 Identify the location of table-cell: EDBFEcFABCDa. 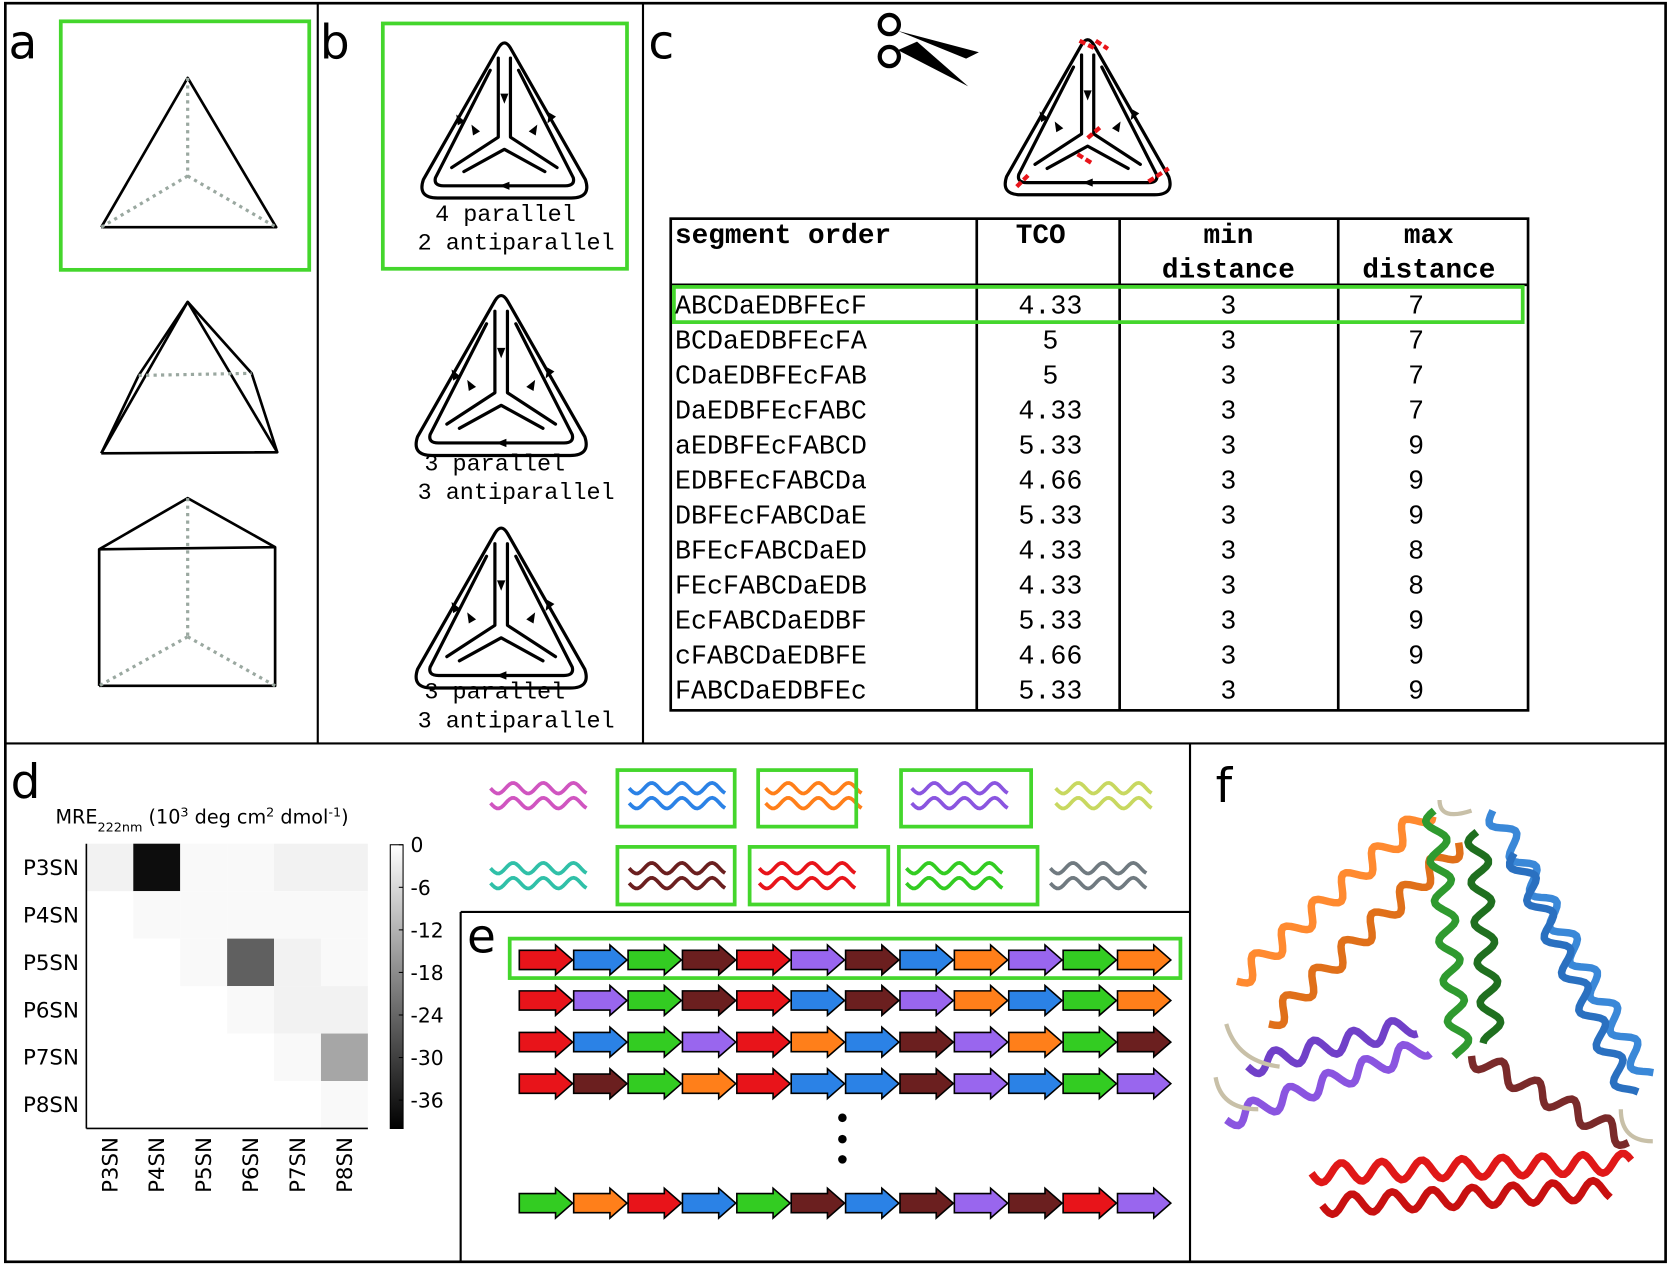
(771, 483).